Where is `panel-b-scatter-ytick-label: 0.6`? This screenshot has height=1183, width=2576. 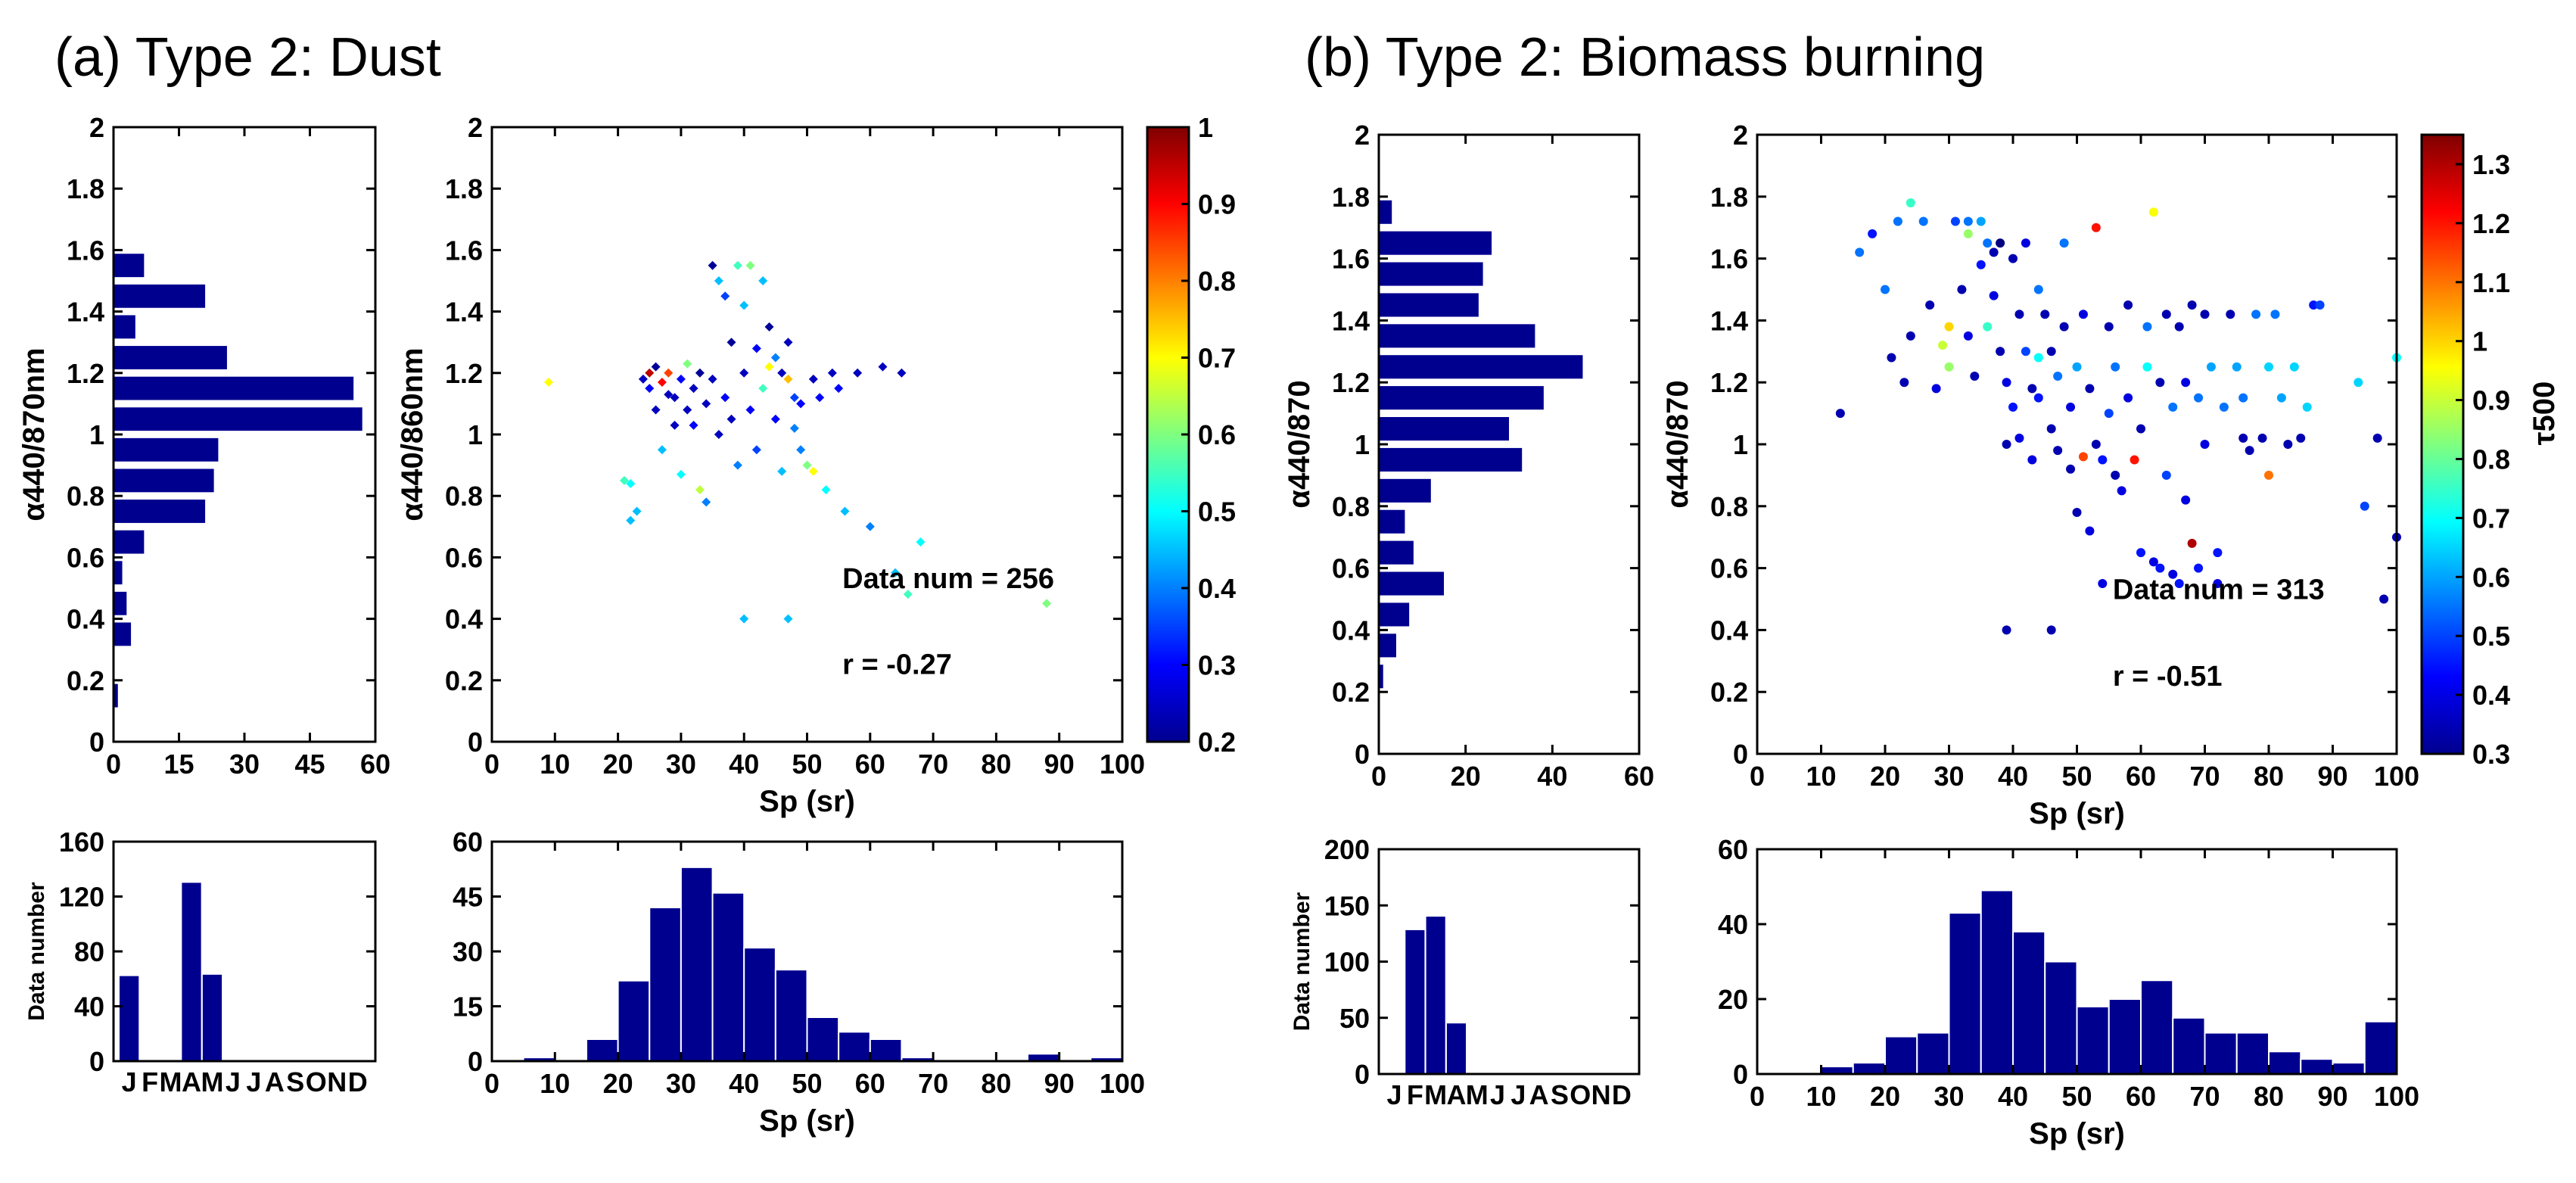 panel-b-scatter-ytick-label: 0.6 is located at coordinates (1729, 569).